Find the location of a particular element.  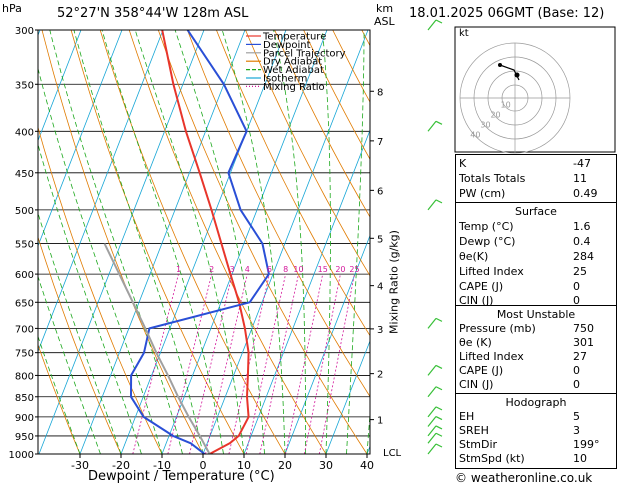

most-unstable-value: 301 is located at coordinates (583, 342).